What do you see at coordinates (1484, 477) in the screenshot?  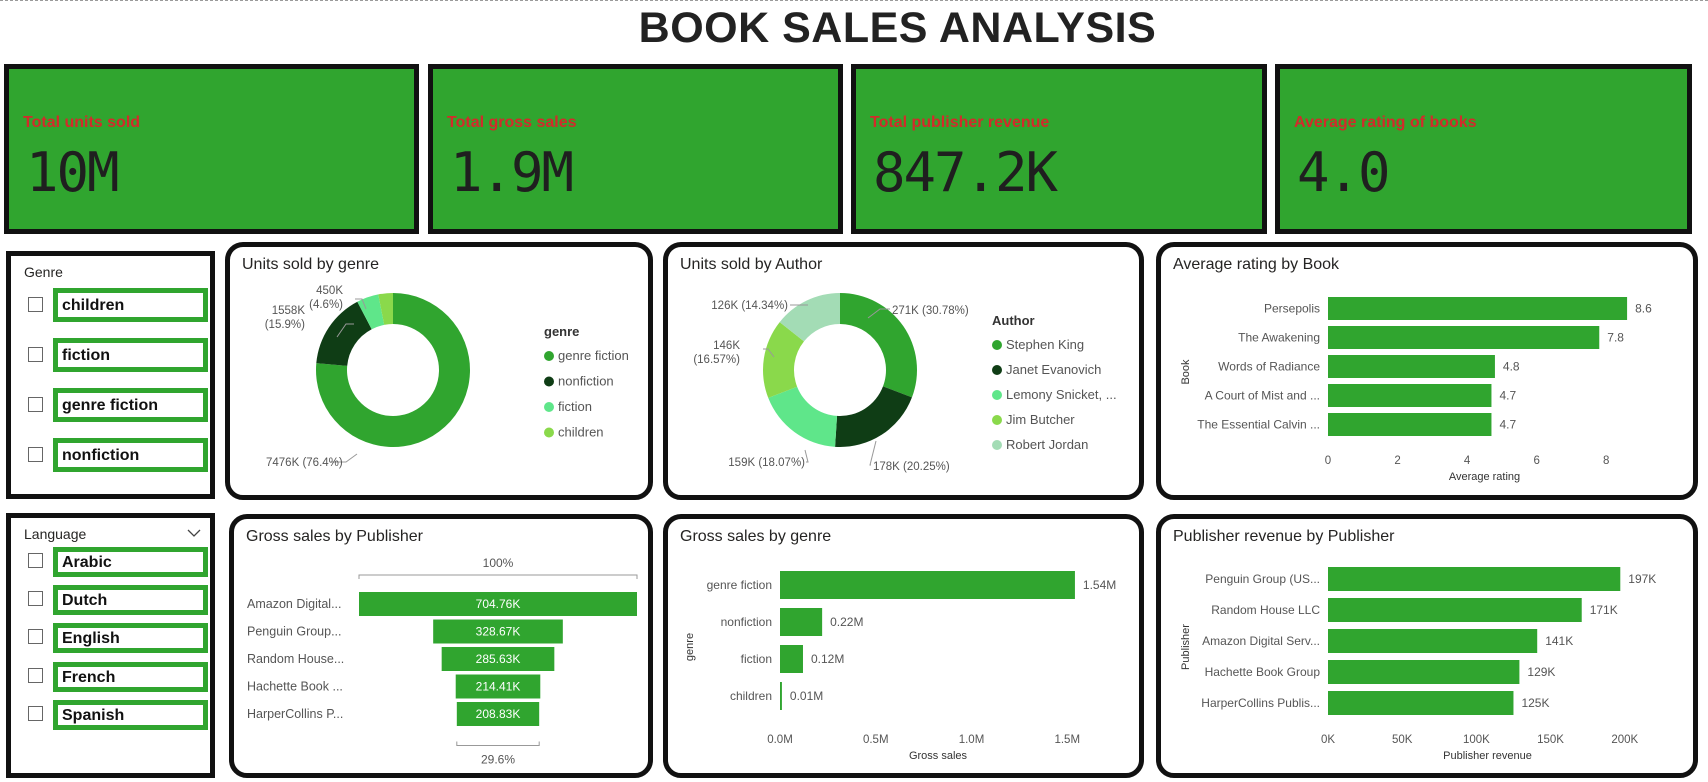 I see `x-axis-label: Average rating` at bounding box center [1484, 477].